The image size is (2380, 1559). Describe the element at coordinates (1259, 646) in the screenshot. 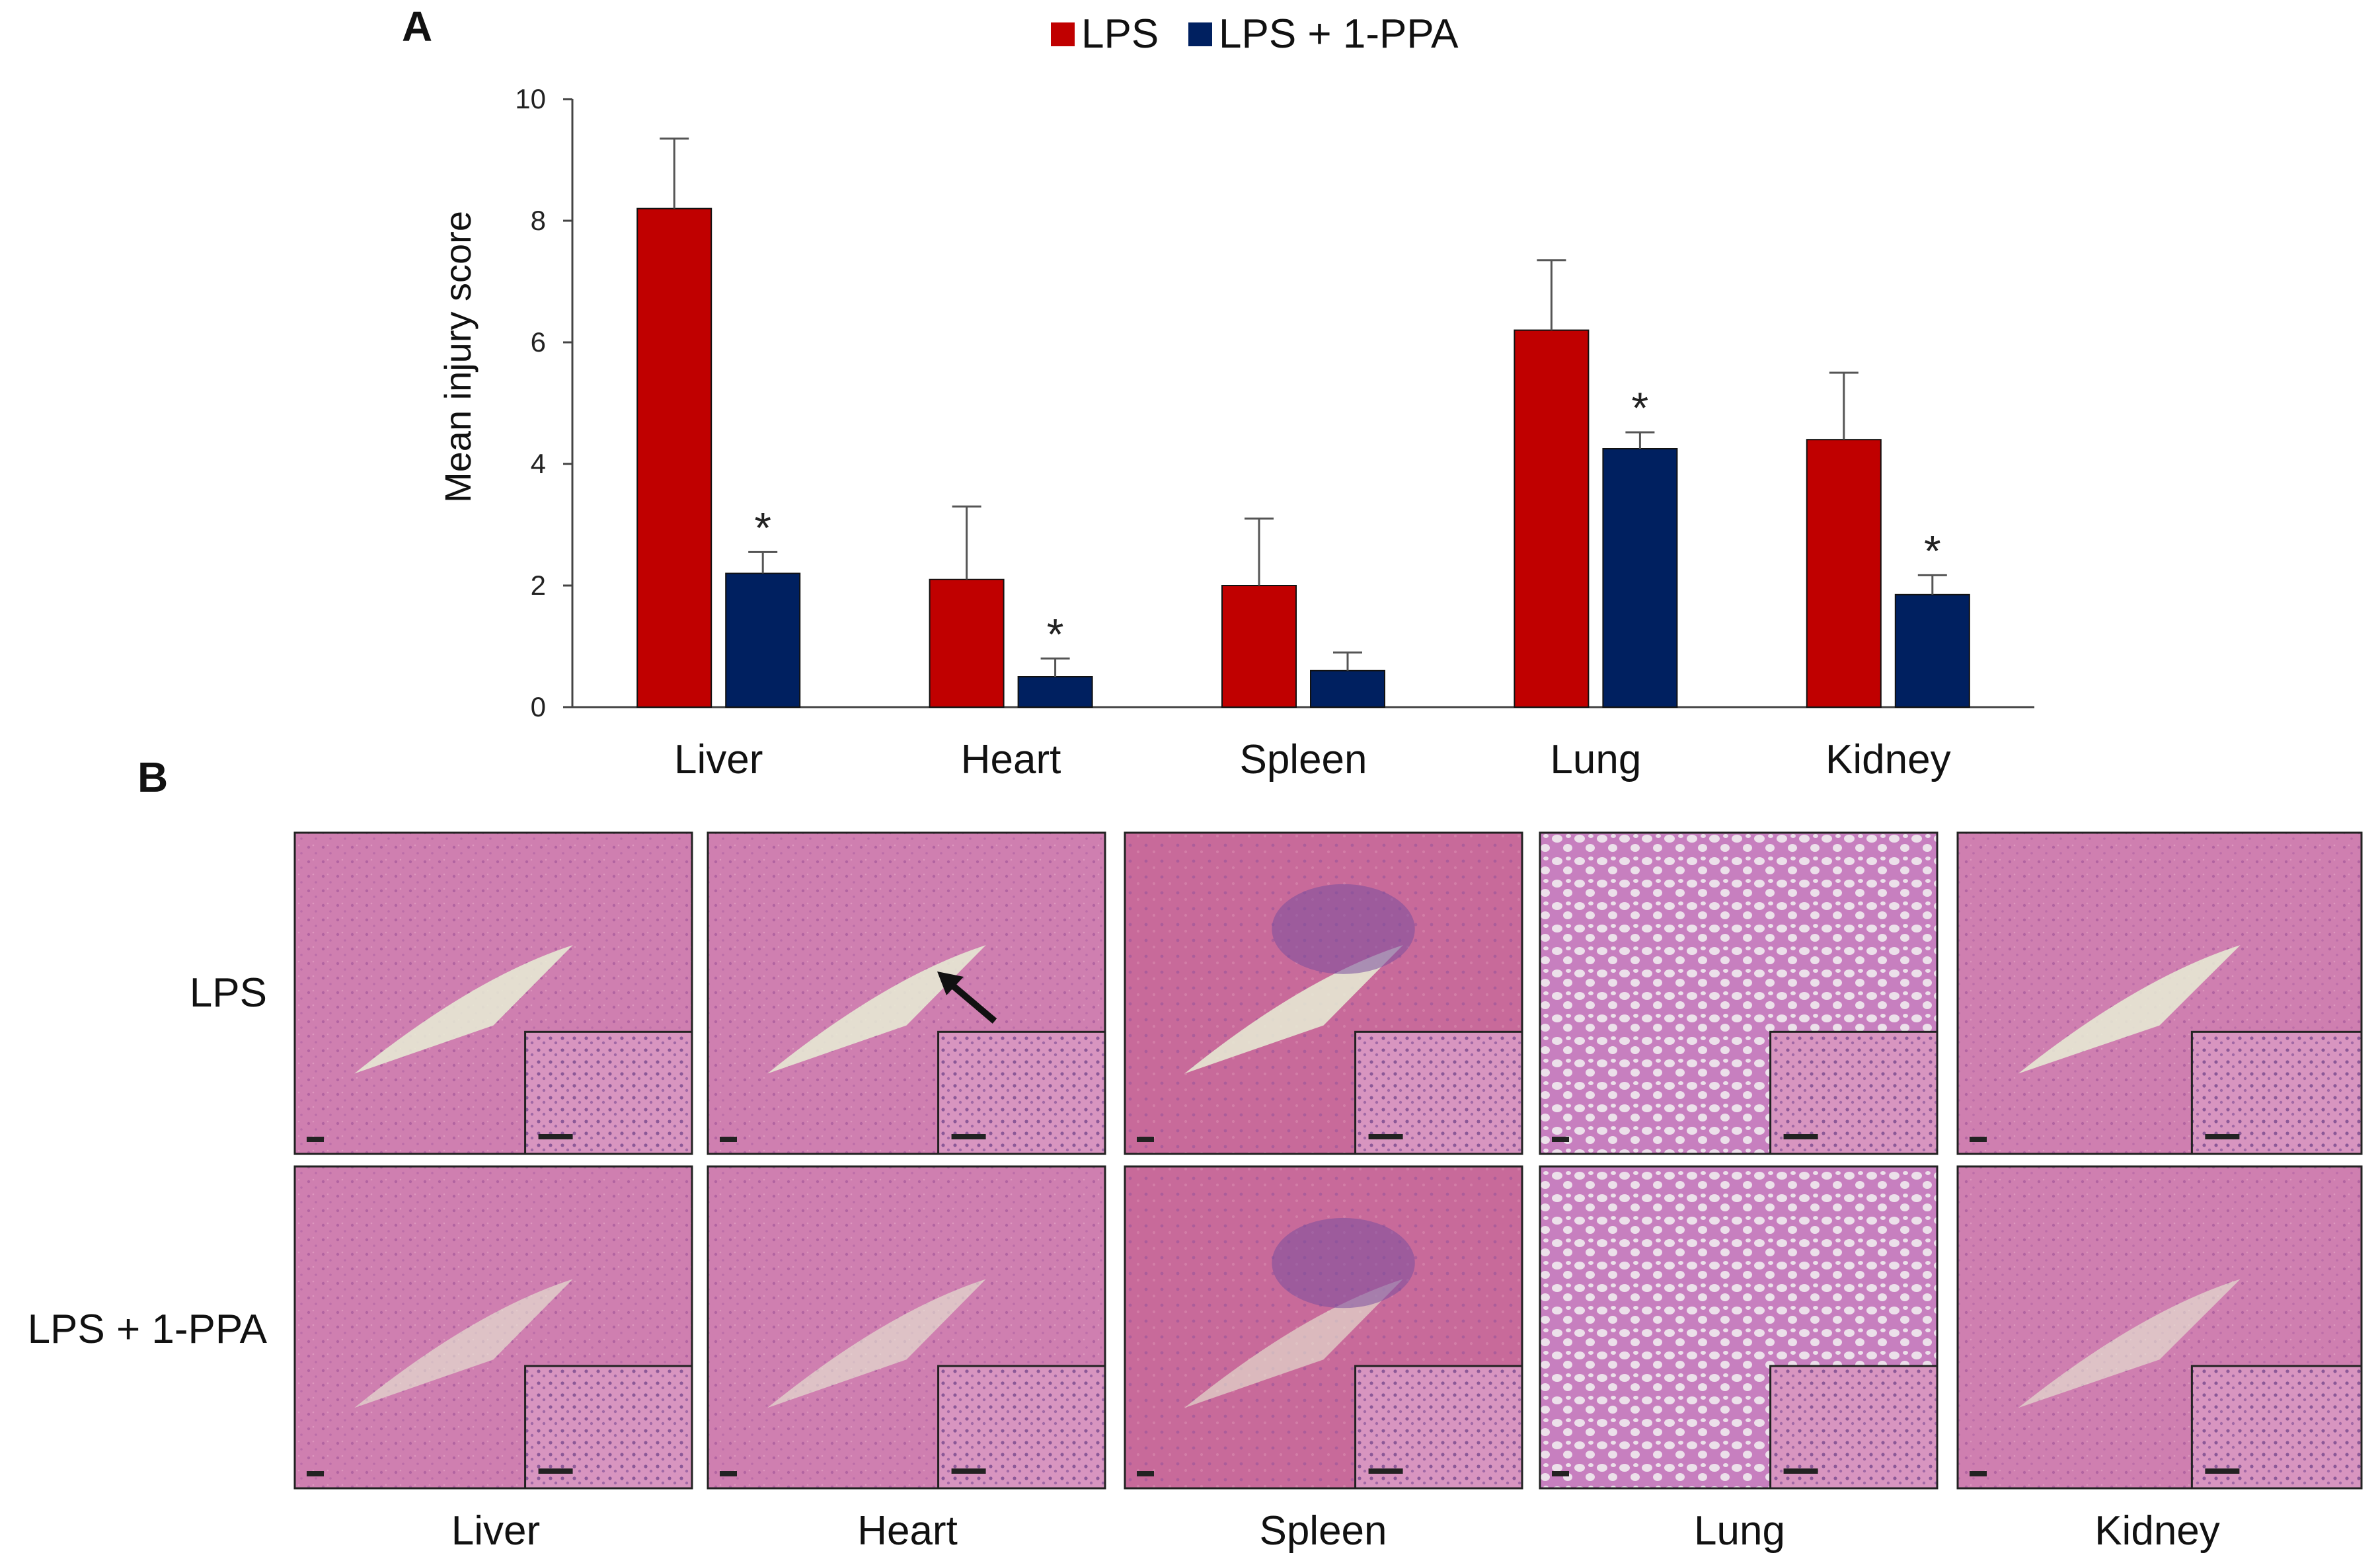

I see `bar-lps-spleen` at that location.